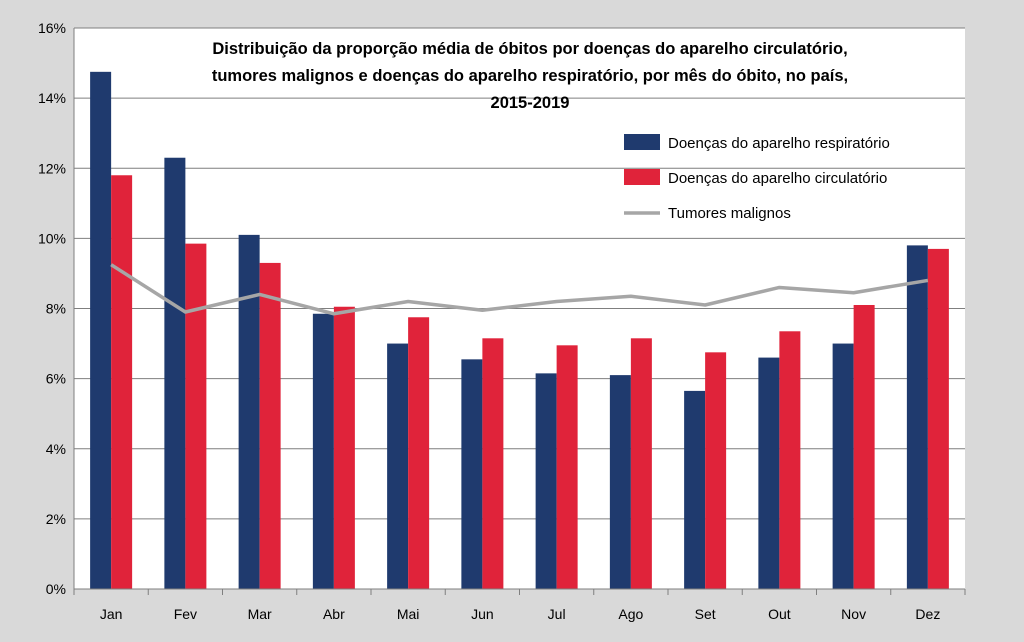 Image resolution: width=1024 pixels, height=642 pixels. What do you see at coordinates (52, 98) in the screenshot?
I see `y-tick-label: 14%` at bounding box center [52, 98].